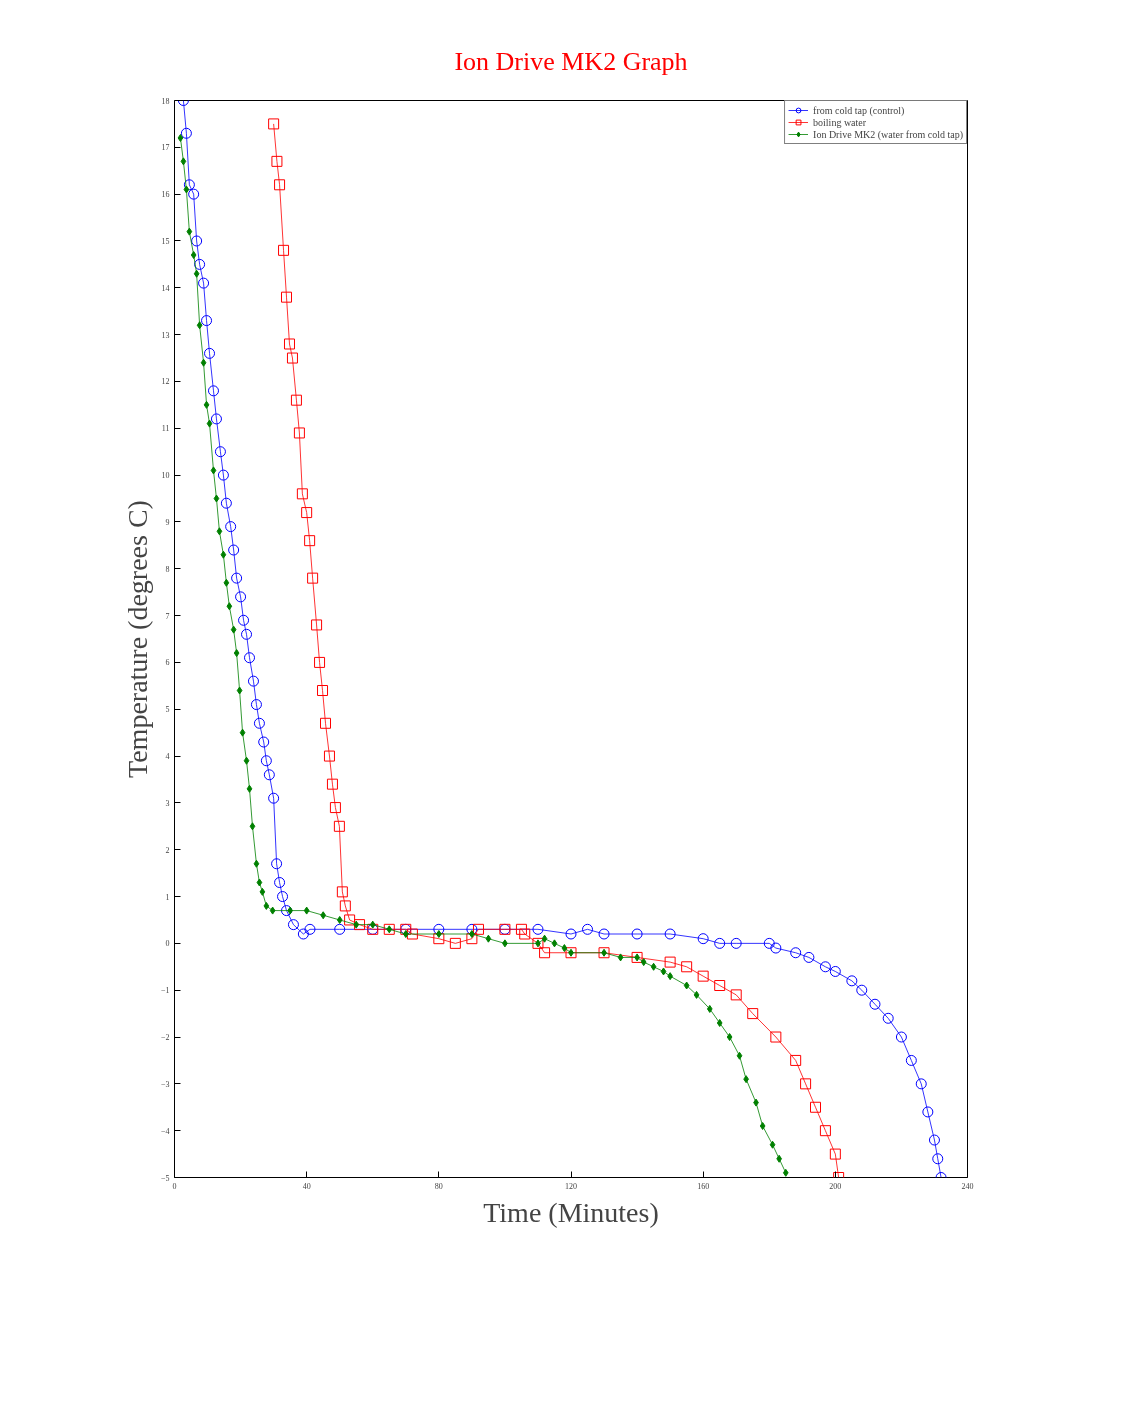  What do you see at coordinates (165, 476) in the screenshot?
I see `y-tick-label: 10` at bounding box center [165, 476].